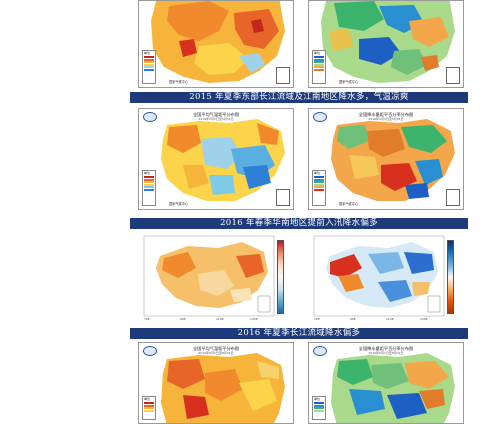  What do you see at coordinates (386, 44) in the screenshot?
I see `map-2015-summer-precipitation: 单位 国家气候中心` at bounding box center [386, 44].